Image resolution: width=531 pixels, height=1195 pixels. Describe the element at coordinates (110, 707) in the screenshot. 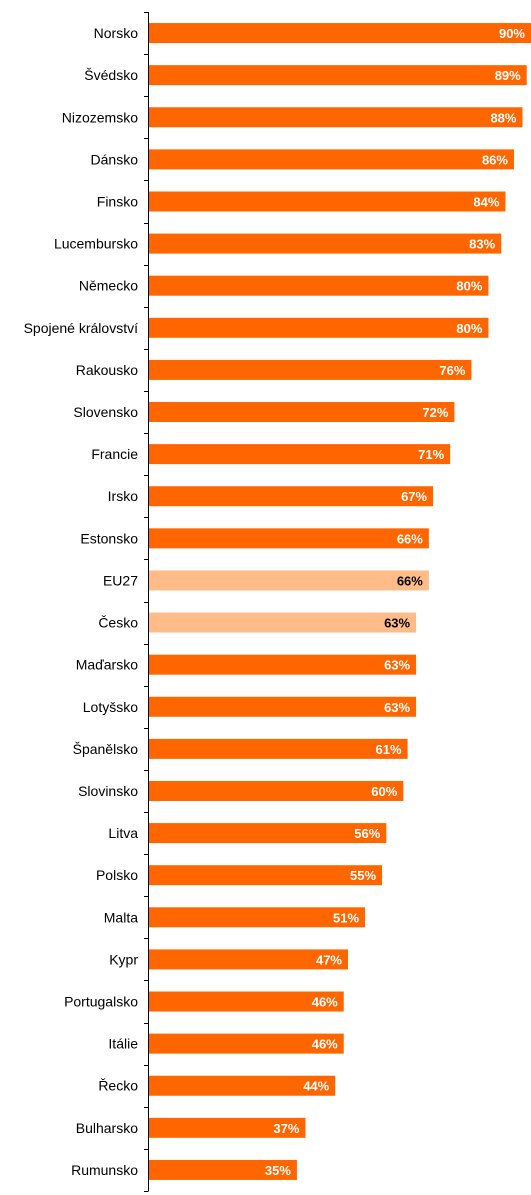

I see `category-label: Lotyšsko` at that location.